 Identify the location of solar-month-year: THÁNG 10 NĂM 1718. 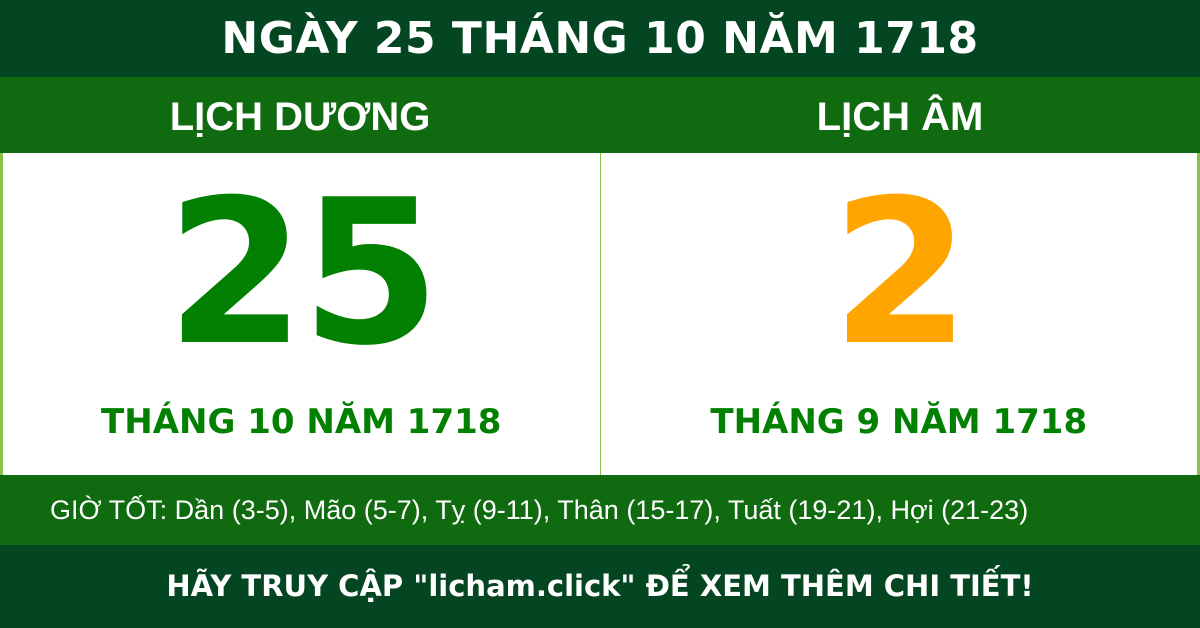
(301, 422).